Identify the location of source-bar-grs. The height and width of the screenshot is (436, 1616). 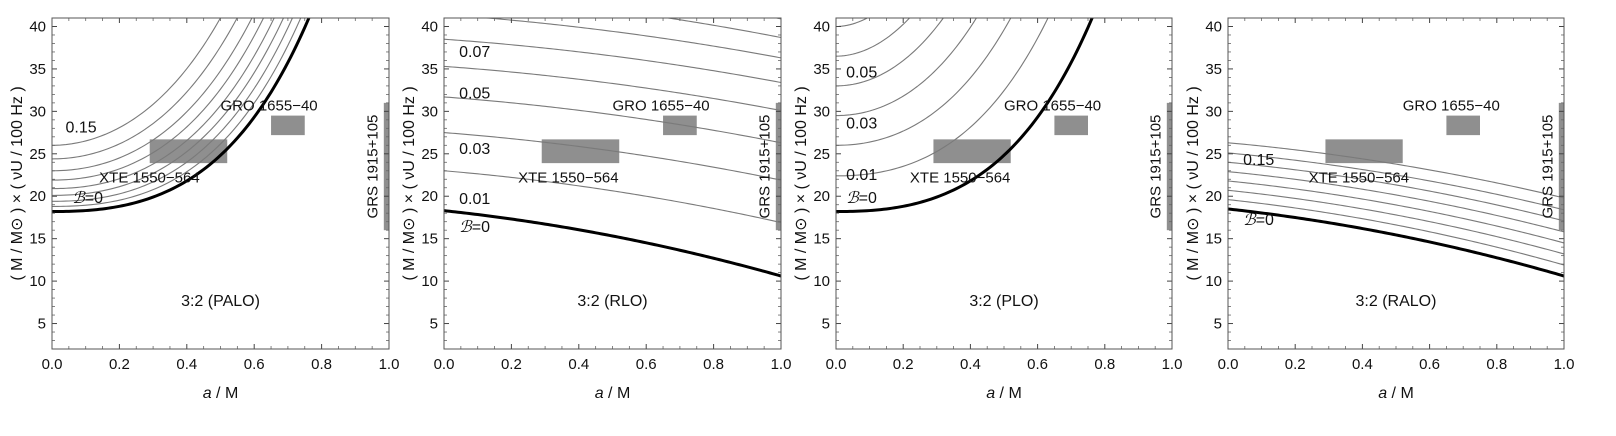
(1561, 166).